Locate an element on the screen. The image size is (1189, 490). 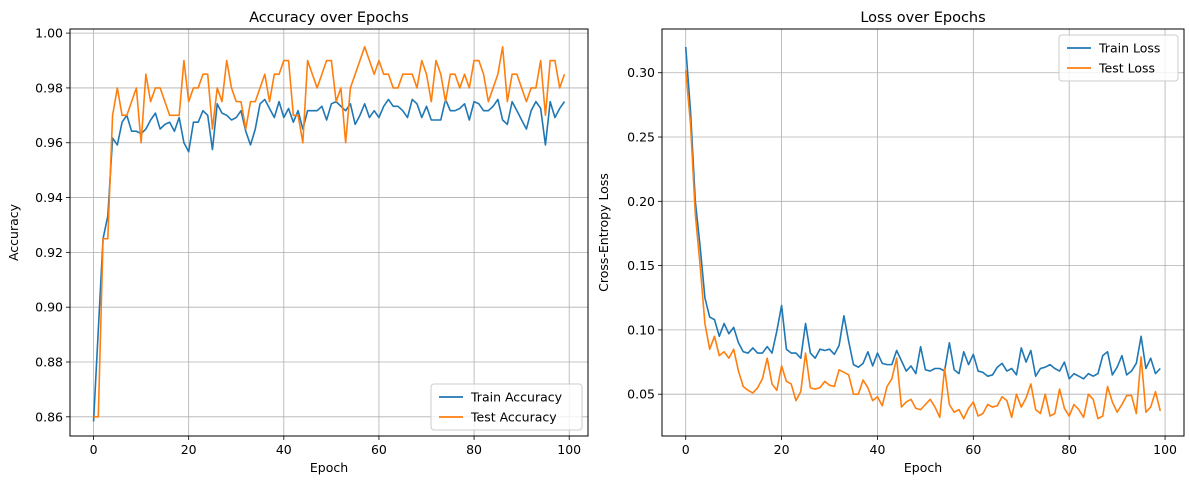
y-tick-label: 0.30 is located at coordinates (641, 72).